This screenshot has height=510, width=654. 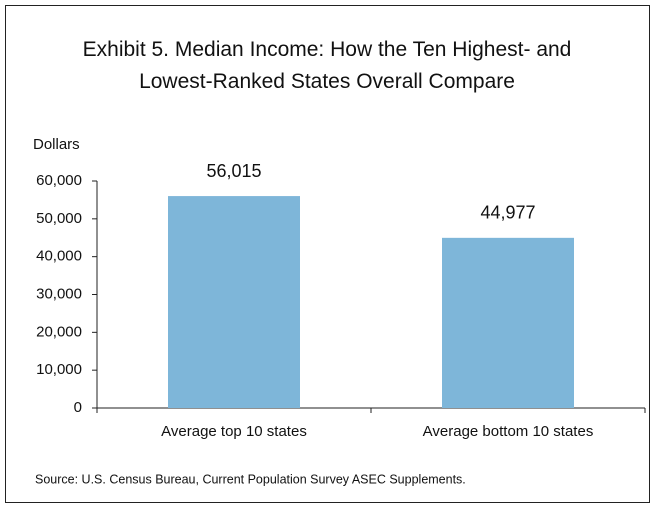 What do you see at coordinates (56, 144) in the screenshot?
I see `y-axis-label: Dollars` at bounding box center [56, 144].